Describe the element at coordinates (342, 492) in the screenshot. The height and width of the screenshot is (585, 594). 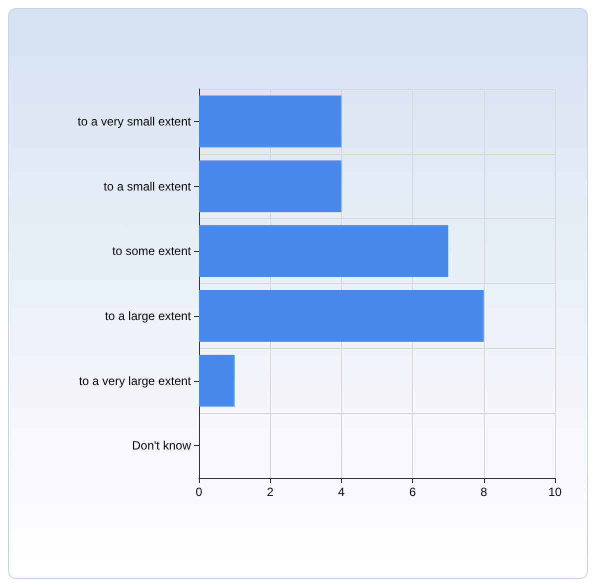
I see `x-tick-label: 4` at that location.